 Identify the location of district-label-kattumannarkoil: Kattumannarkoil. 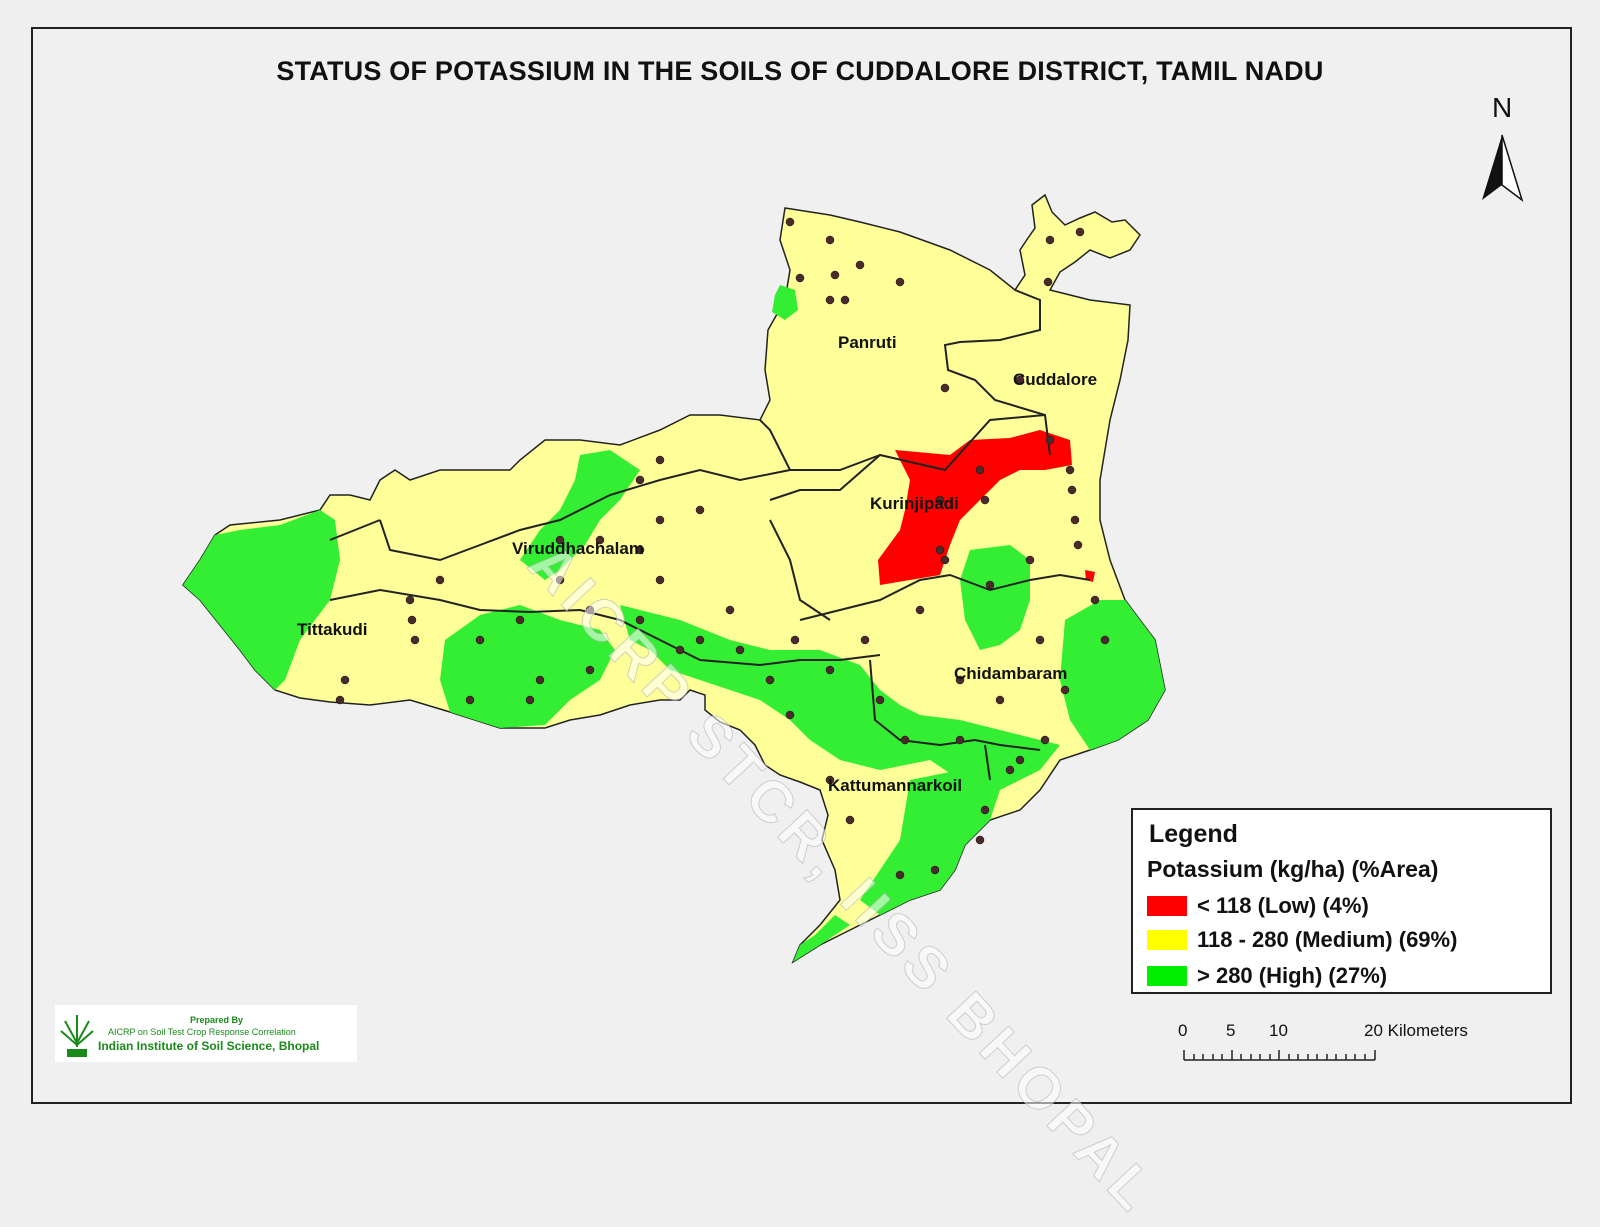
(895, 785).